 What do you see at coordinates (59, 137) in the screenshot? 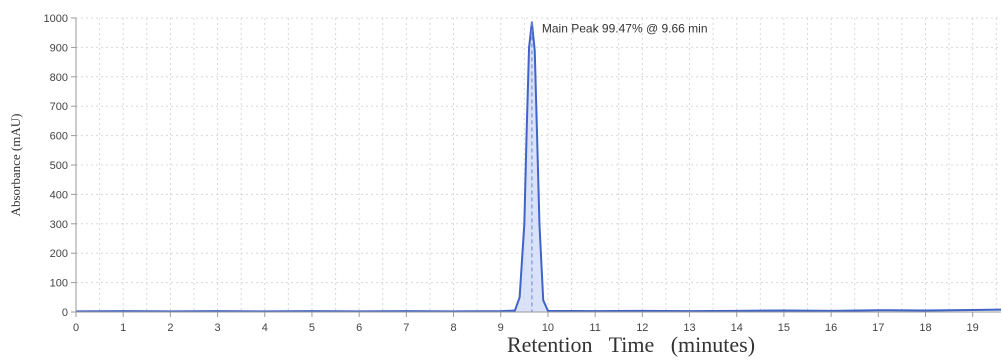
I see `y-tick-label: 600` at bounding box center [59, 137].